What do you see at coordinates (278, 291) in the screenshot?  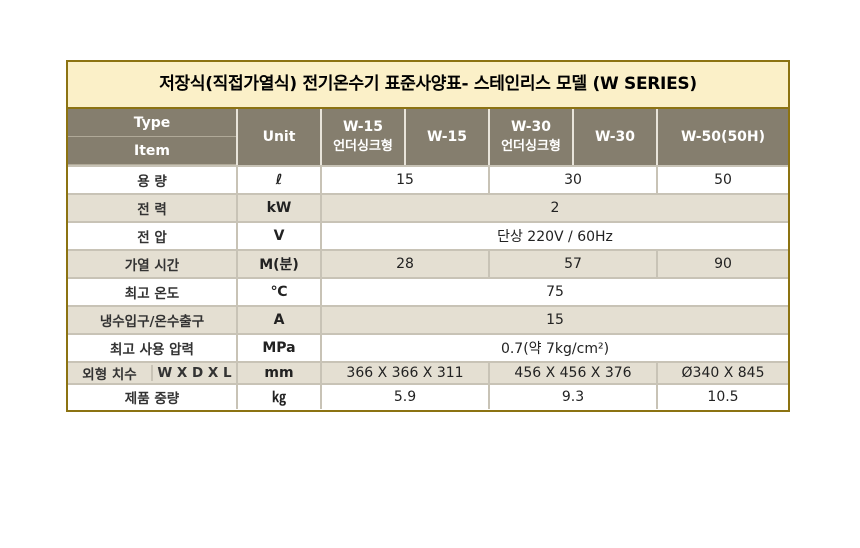 I see `unit-max-temp: ℃` at bounding box center [278, 291].